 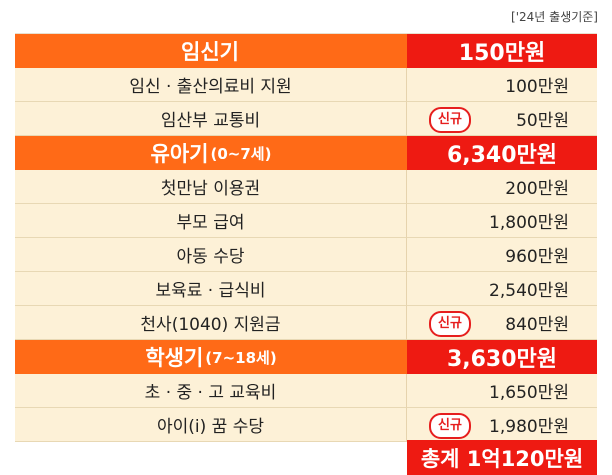 What do you see at coordinates (241, 357) in the screenshot?
I see `section-range: (7~18세)` at bounding box center [241, 357].